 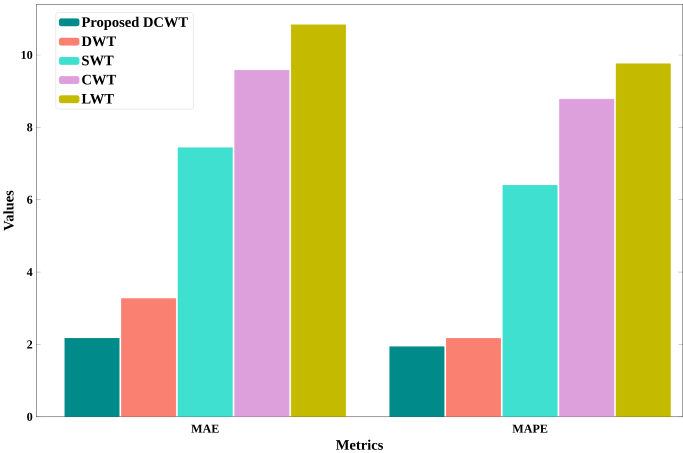 What do you see at coordinates (98, 99) in the screenshot?
I see `legend-label: LWT` at bounding box center [98, 99].